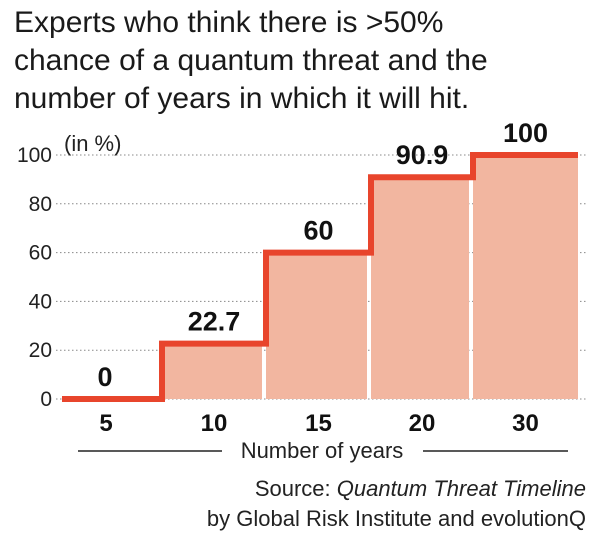 The width and height of the screenshot is (612, 539). I want to click on y-axis-unit-label: (in %), so click(92, 143).